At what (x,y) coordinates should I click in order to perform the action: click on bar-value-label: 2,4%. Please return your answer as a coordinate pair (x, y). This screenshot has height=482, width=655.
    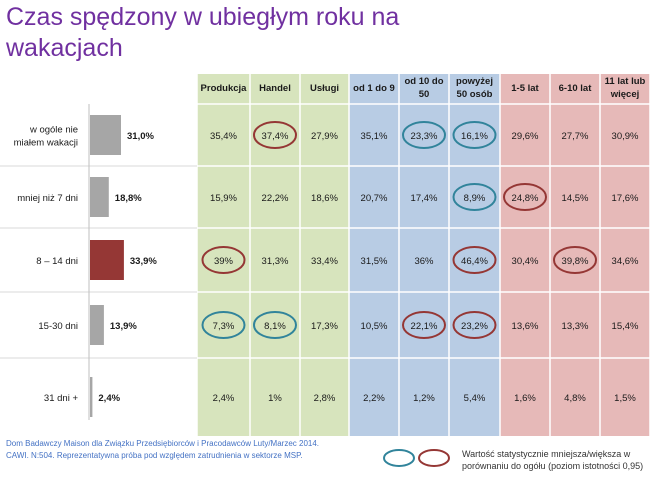
    Looking at the image, I should click on (109, 398).